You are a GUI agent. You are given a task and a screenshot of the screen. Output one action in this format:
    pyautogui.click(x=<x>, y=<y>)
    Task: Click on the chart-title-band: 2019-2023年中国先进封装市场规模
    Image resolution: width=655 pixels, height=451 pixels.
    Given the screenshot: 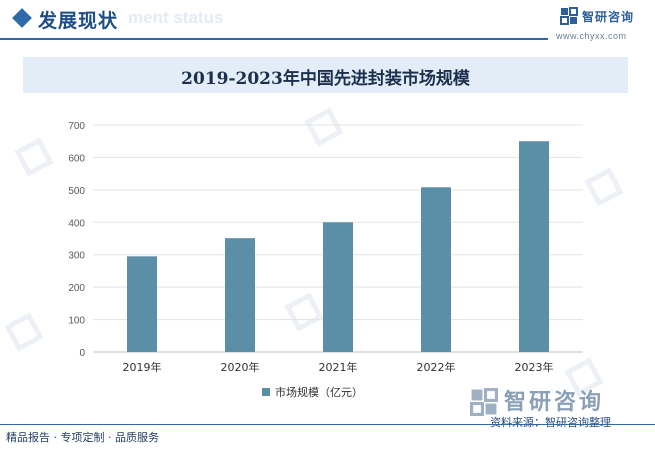 What is the action you would take?
    pyautogui.click(x=325, y=75)
    